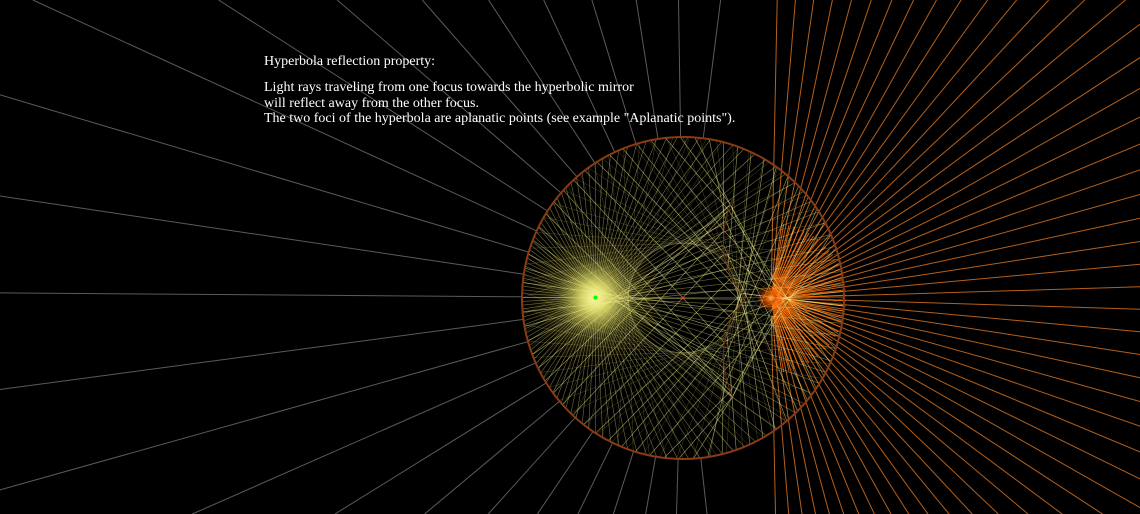 The image size is (1140, 514). I want to click on focus-point-icon, so click(595, 297).